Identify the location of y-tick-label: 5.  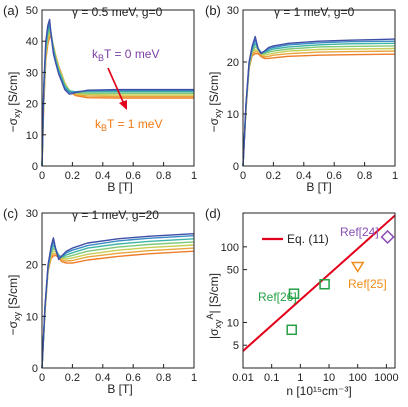
(236, 346).